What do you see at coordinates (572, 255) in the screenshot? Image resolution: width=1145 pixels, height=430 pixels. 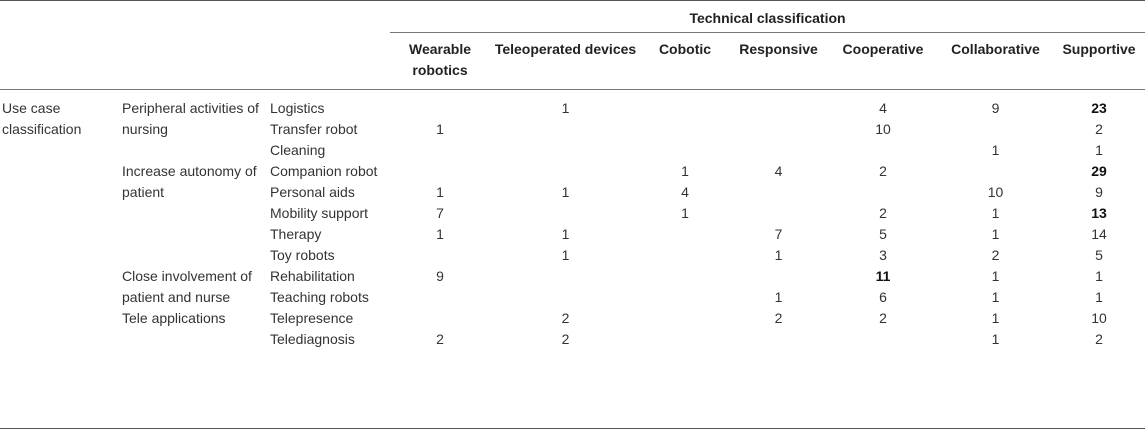 I see `table-row: Toy robots 1 1 3 2 5` at bounding box center [572, 255].